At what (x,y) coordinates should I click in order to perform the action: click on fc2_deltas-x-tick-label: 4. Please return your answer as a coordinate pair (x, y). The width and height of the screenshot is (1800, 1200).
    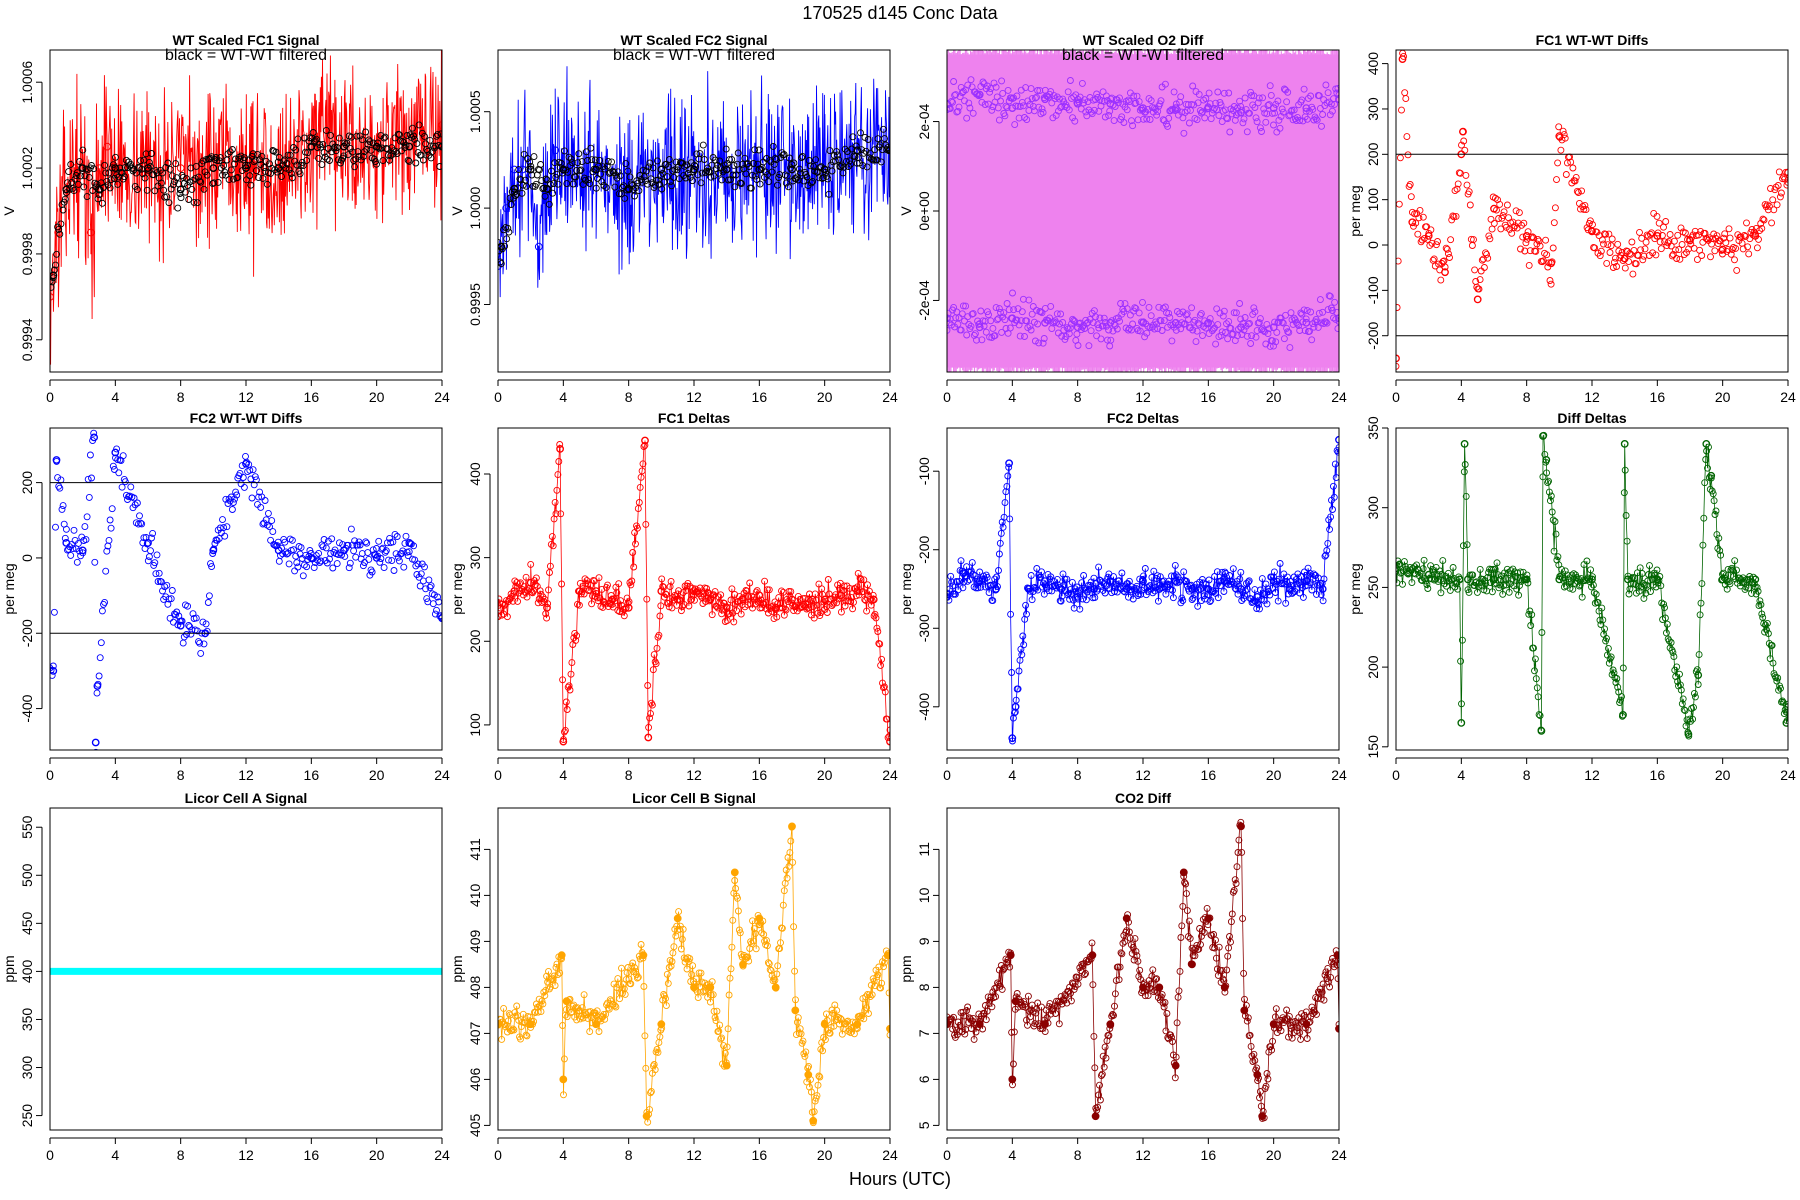
    Looking at the image, I should click on (1012, 775).